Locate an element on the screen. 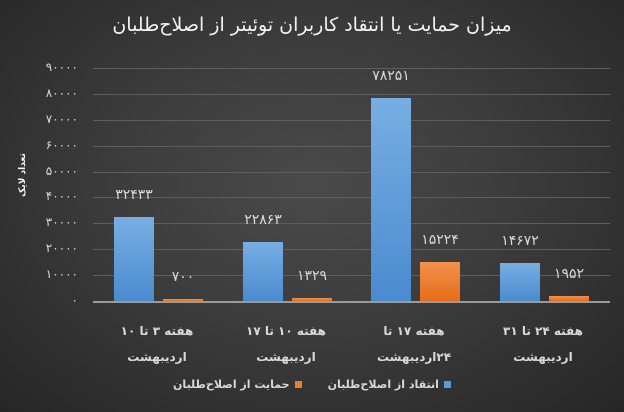  y-tick-label: ۷۰۰۰۰ is located at coordinates (61, 119).